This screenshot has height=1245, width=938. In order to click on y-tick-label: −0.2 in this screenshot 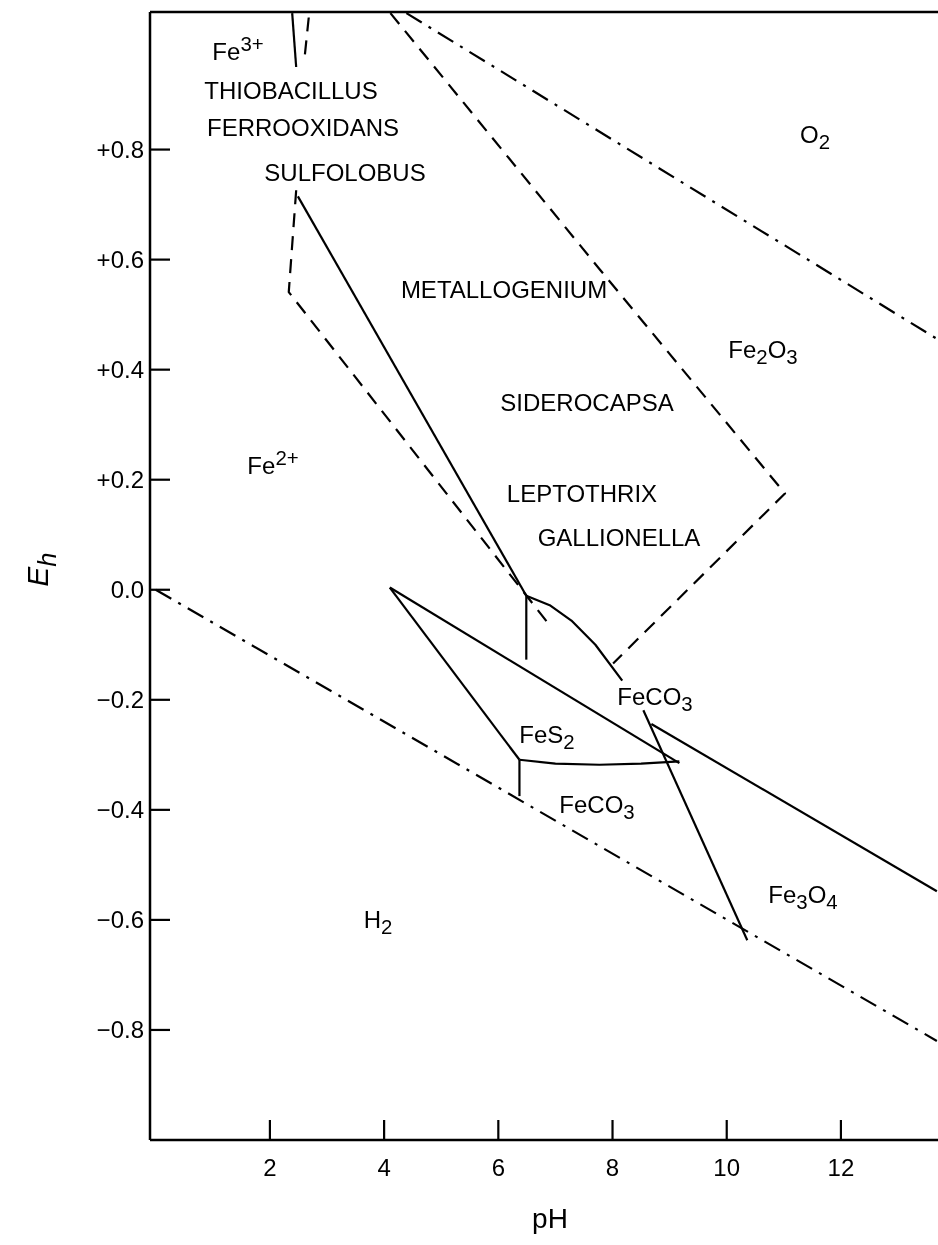, I will do `click(120, 700)`.